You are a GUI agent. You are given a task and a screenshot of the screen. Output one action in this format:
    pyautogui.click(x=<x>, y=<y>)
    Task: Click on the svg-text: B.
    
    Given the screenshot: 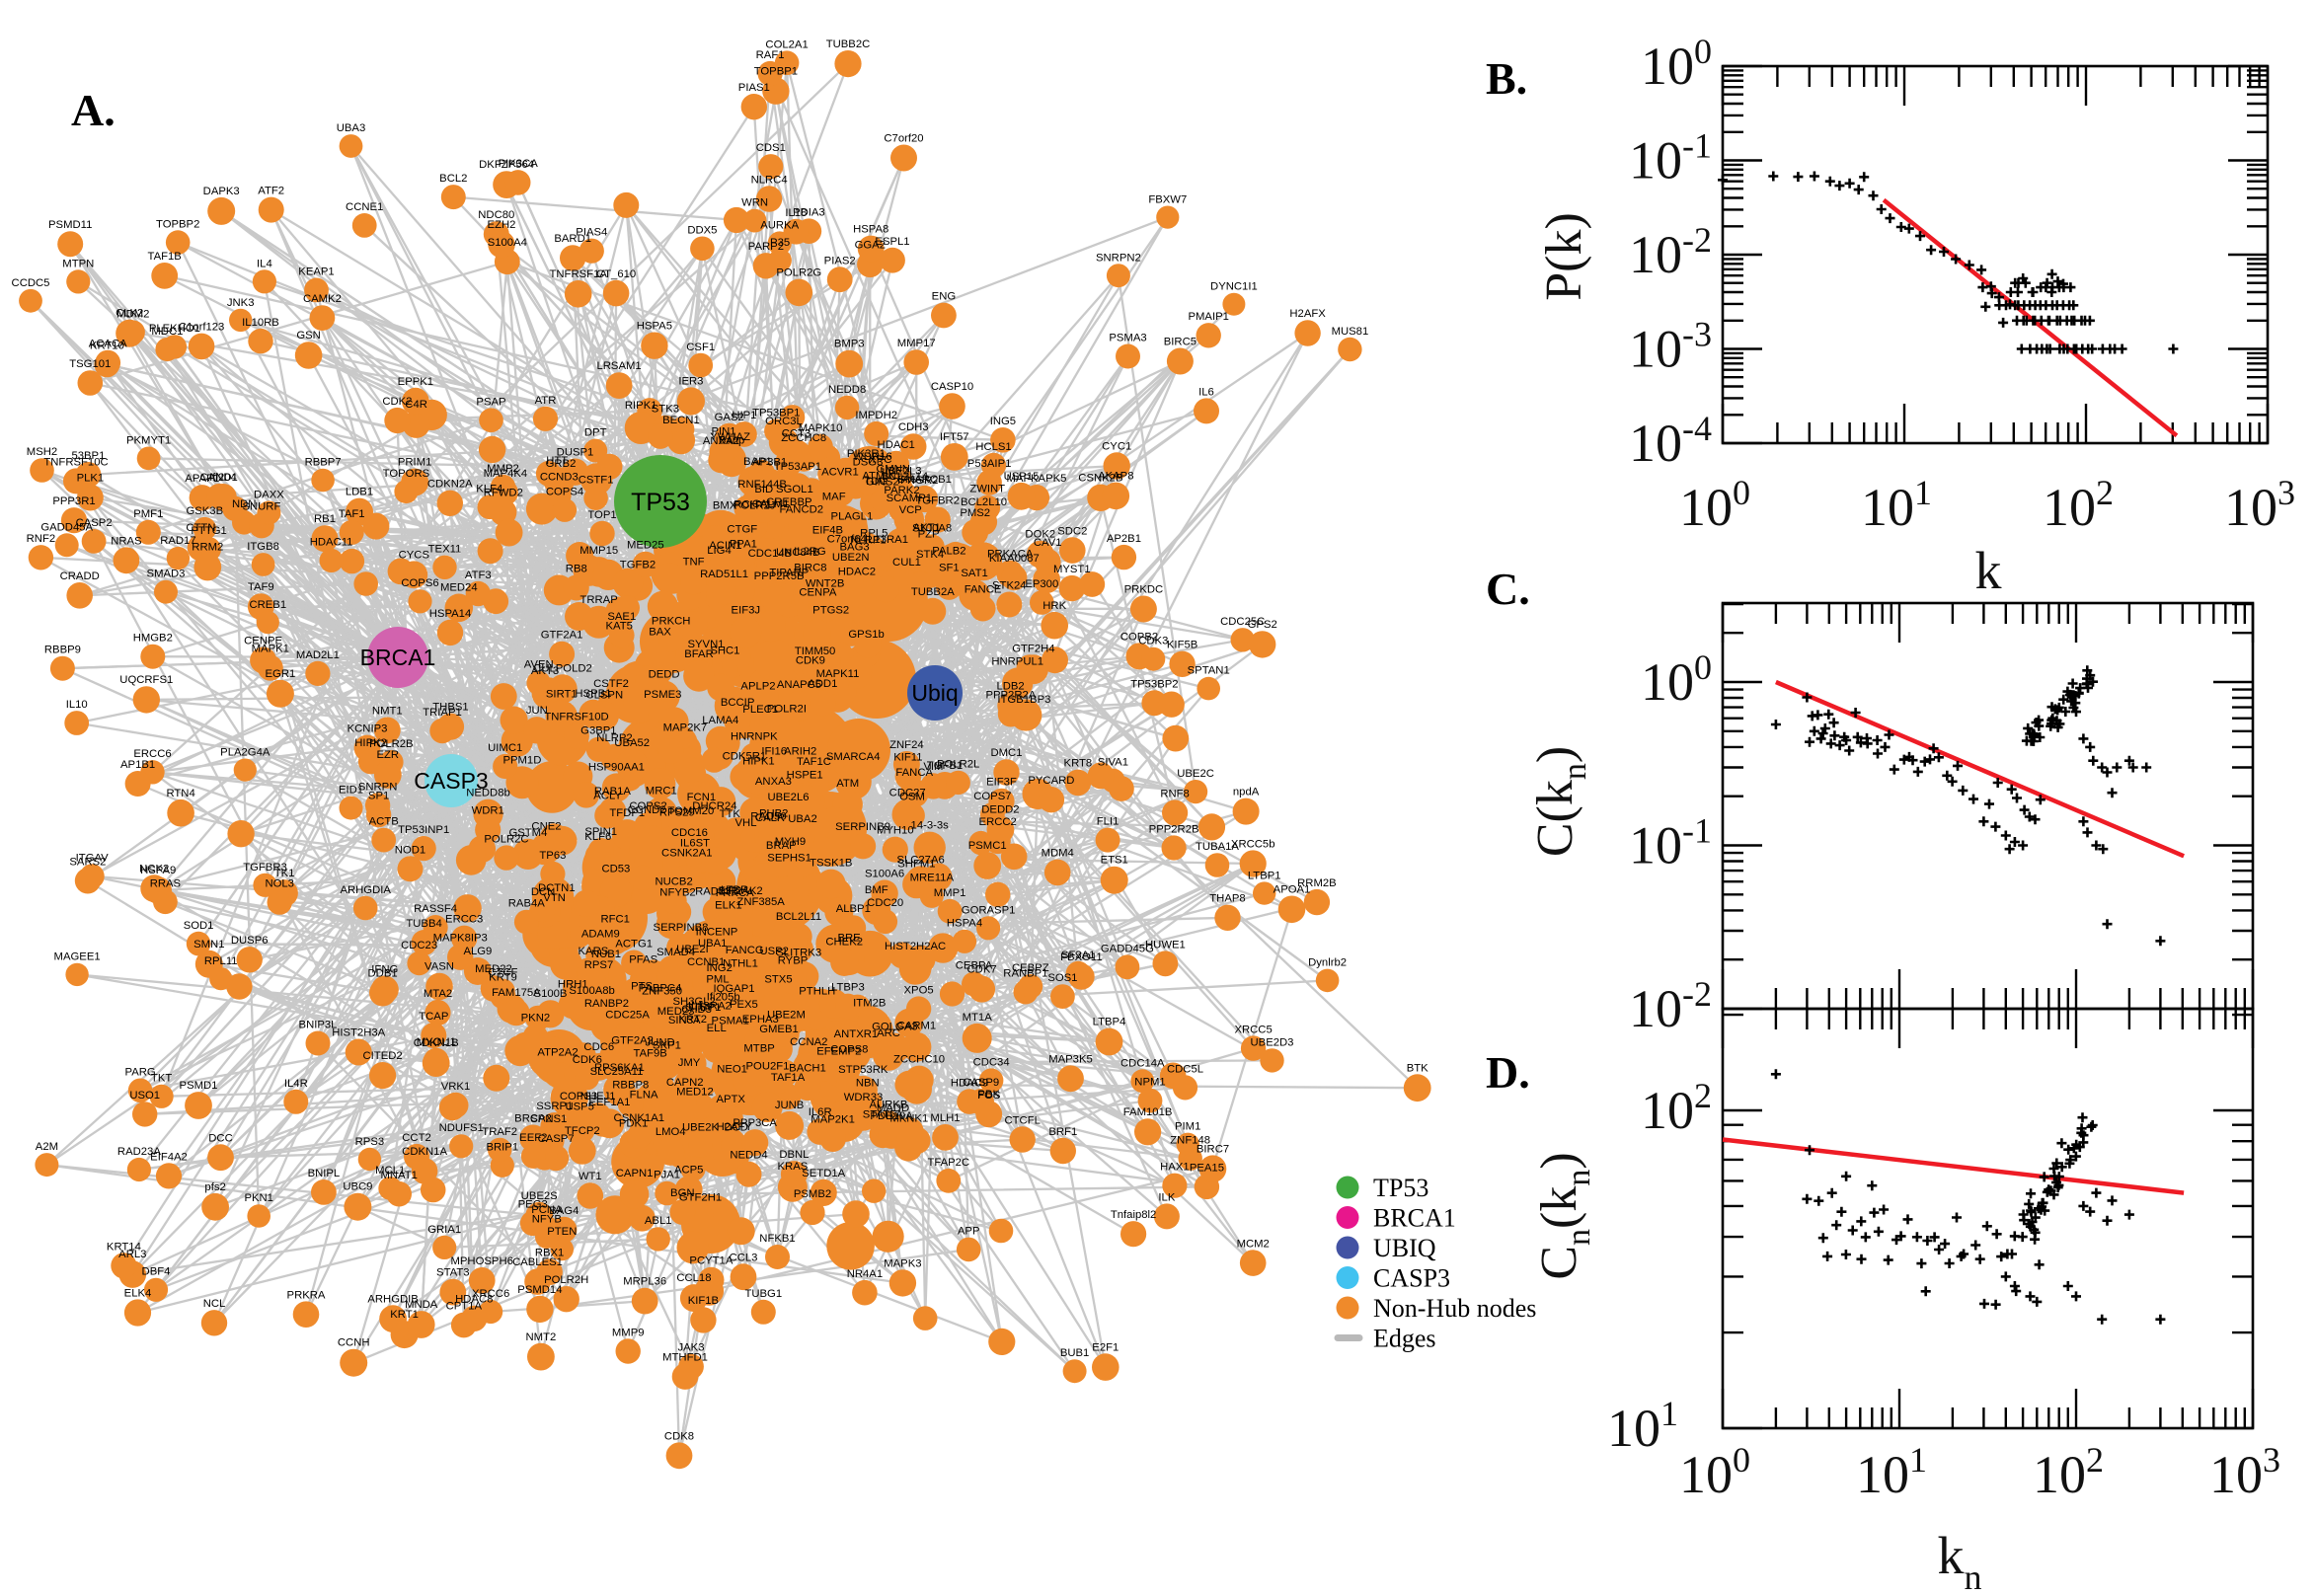 What is the action you would take?
    pyautogui.click(x=1506, y=78)
    